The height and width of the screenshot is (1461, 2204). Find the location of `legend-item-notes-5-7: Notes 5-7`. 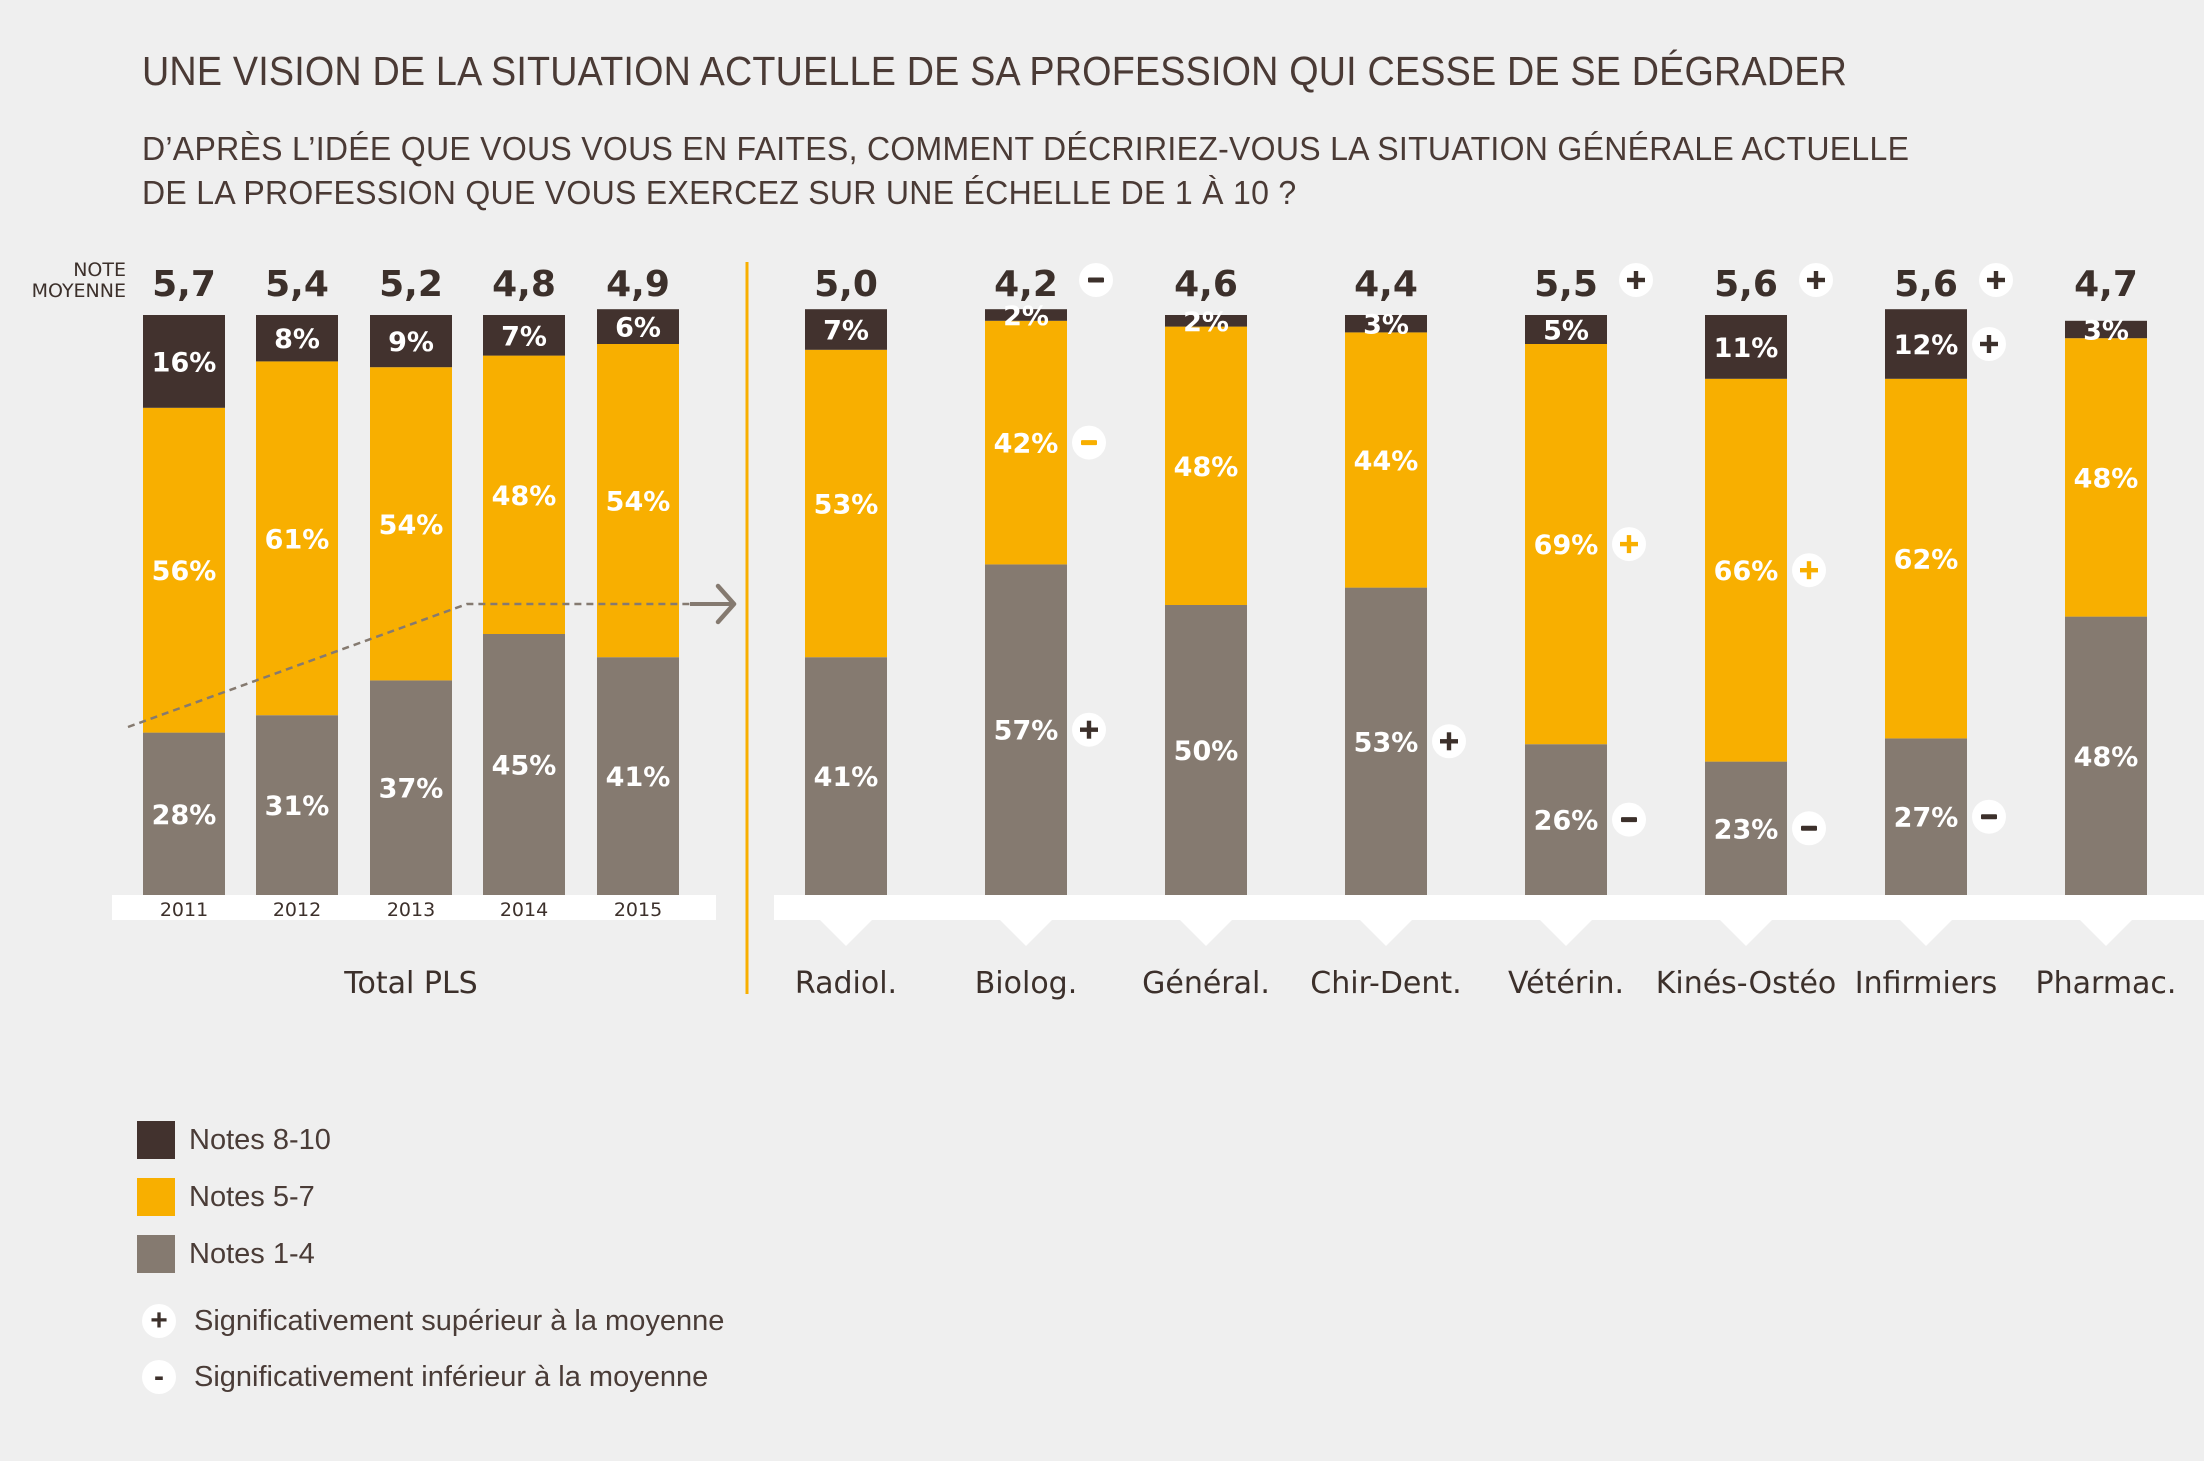

legend-item-notes-5-7: Notes 5-7 is located at coordinates (226, 1197).